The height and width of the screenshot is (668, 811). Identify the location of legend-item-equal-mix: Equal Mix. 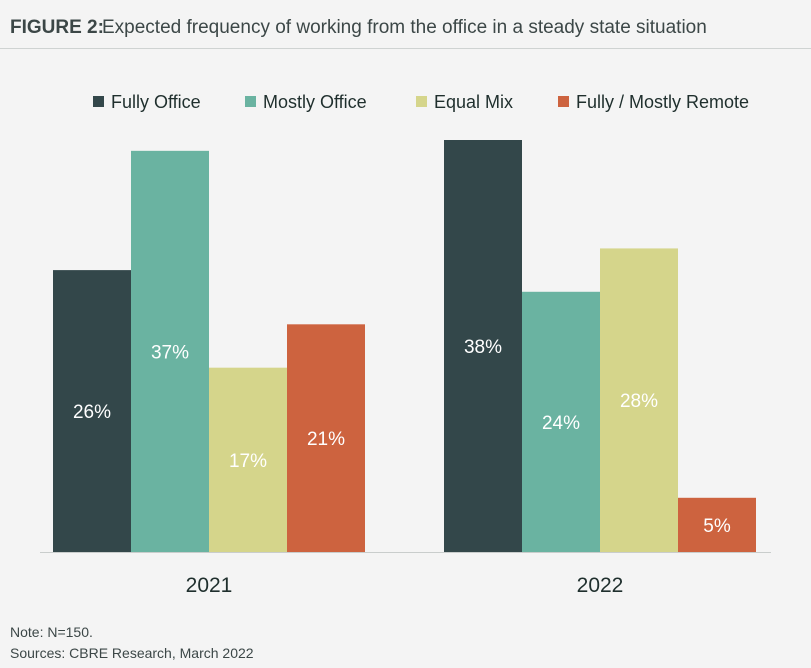
(464, 102).